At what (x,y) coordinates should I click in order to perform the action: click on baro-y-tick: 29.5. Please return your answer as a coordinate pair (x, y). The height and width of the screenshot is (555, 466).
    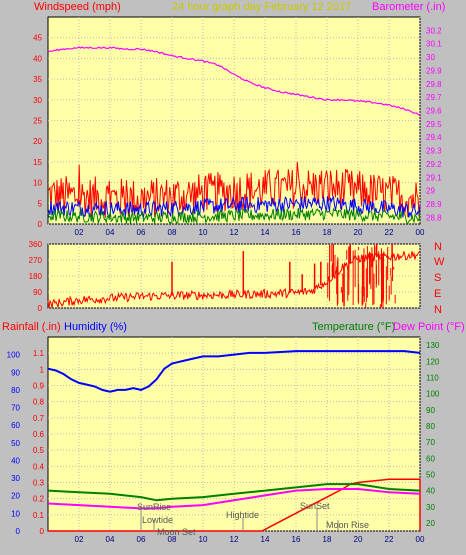
    Looking at the image, I should click on (434, 124).